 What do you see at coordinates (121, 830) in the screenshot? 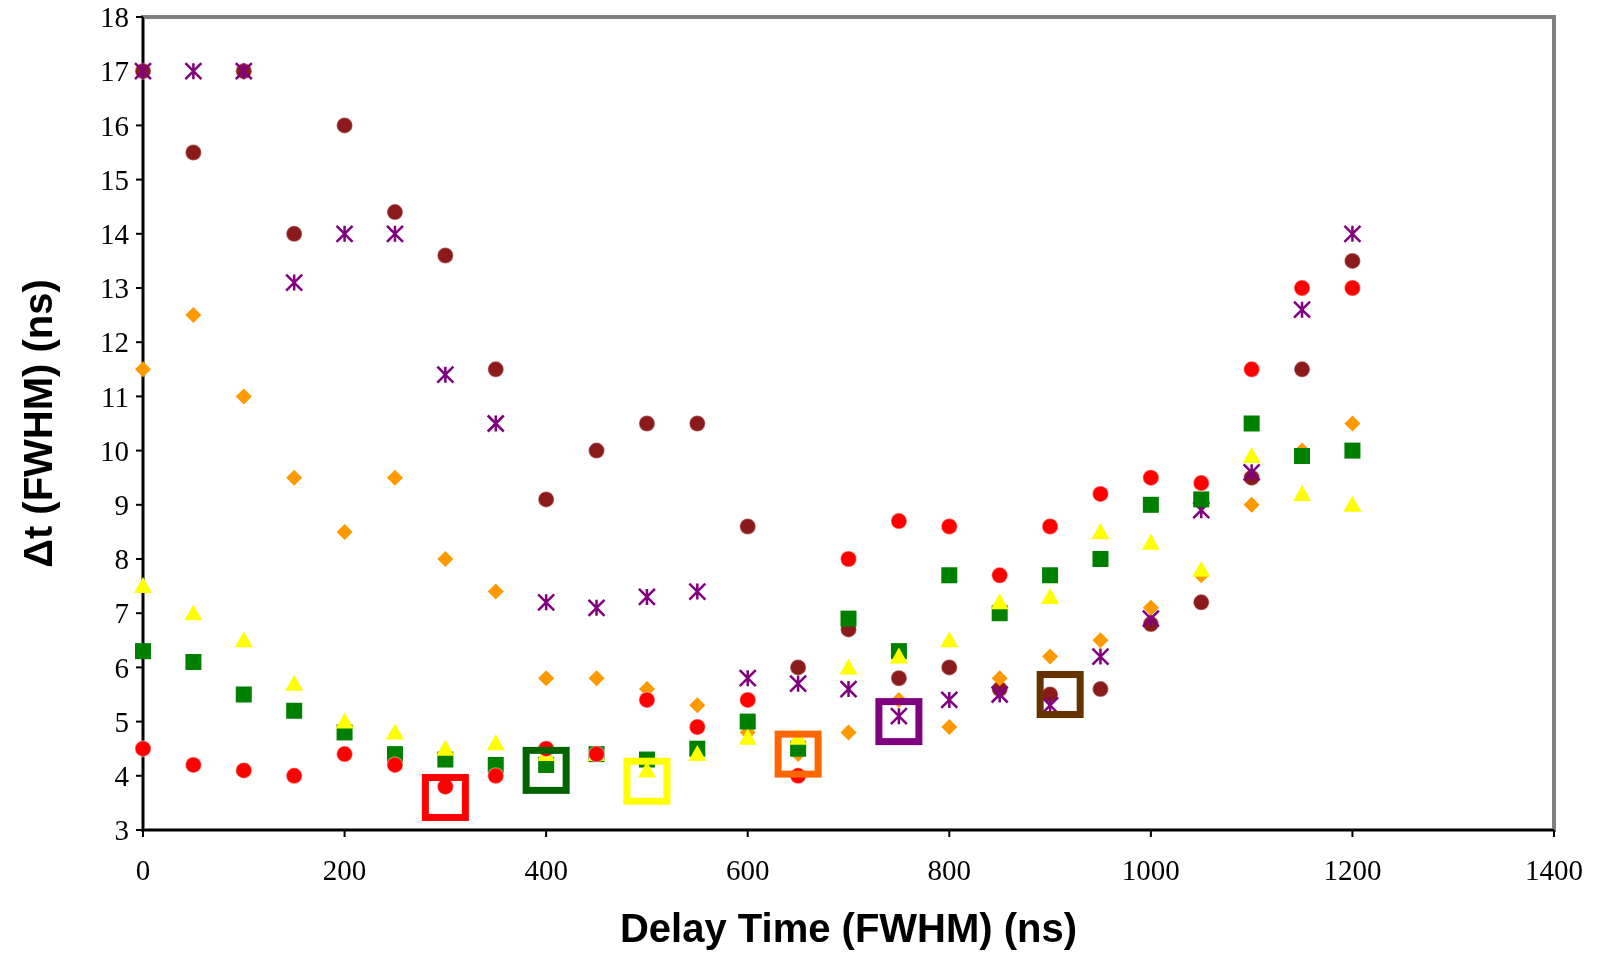
I see `y-tick-label: 3` at bounding box center [121, 830].